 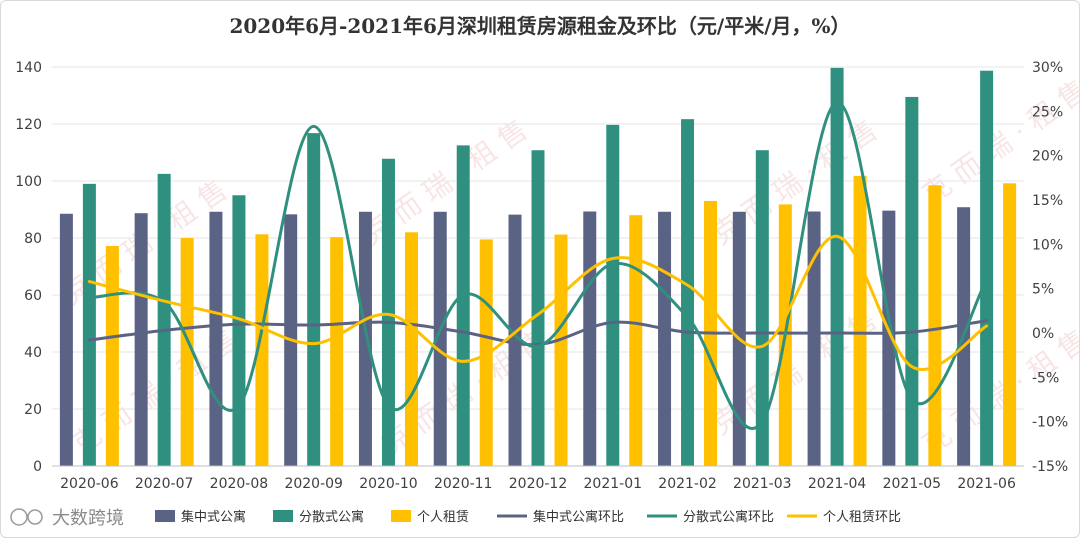 What do you see at coordinates (88, 518) in the screenshot?
I see `source-label: 大数跨境` at bounding box center [88, 518].